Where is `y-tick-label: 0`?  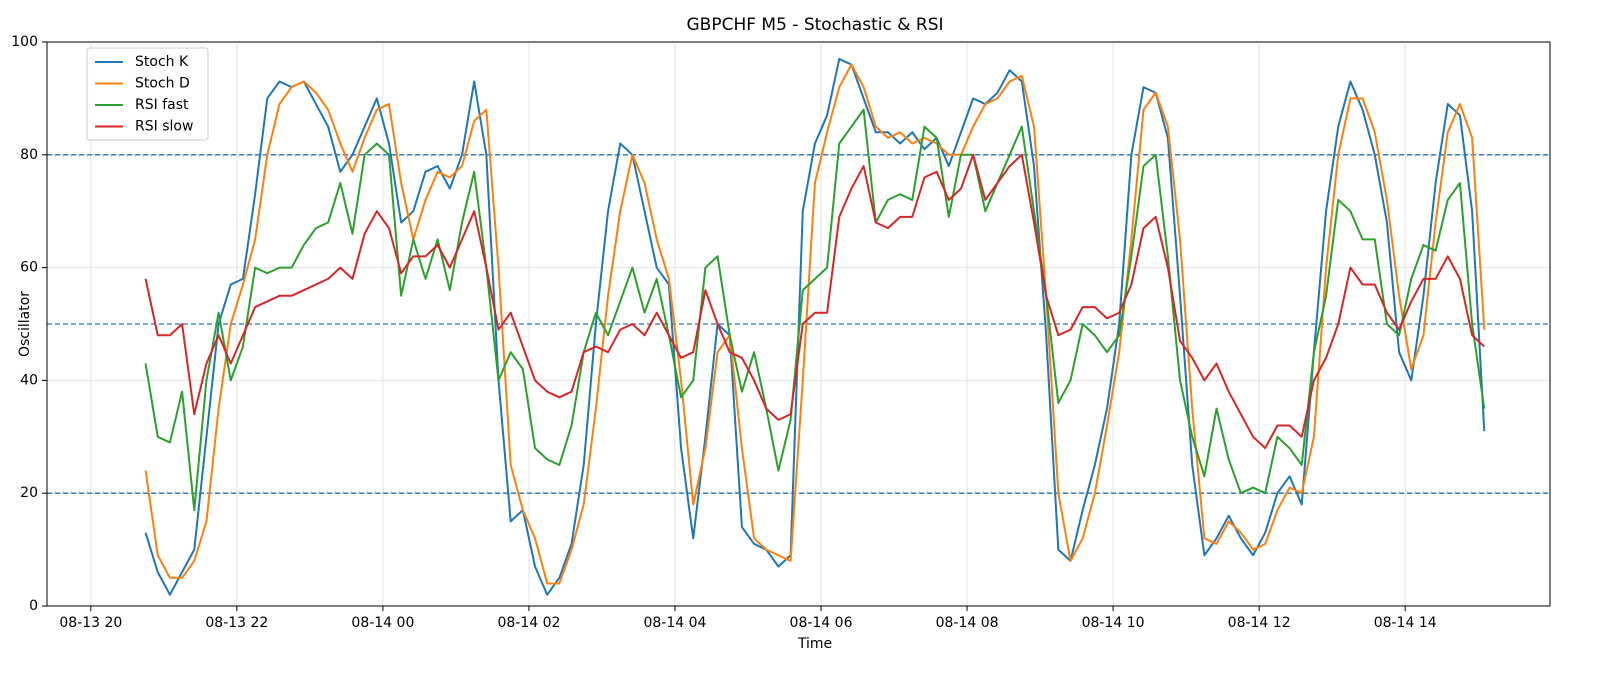
y-tick-label: 0 is located at coordinates (33, 606).